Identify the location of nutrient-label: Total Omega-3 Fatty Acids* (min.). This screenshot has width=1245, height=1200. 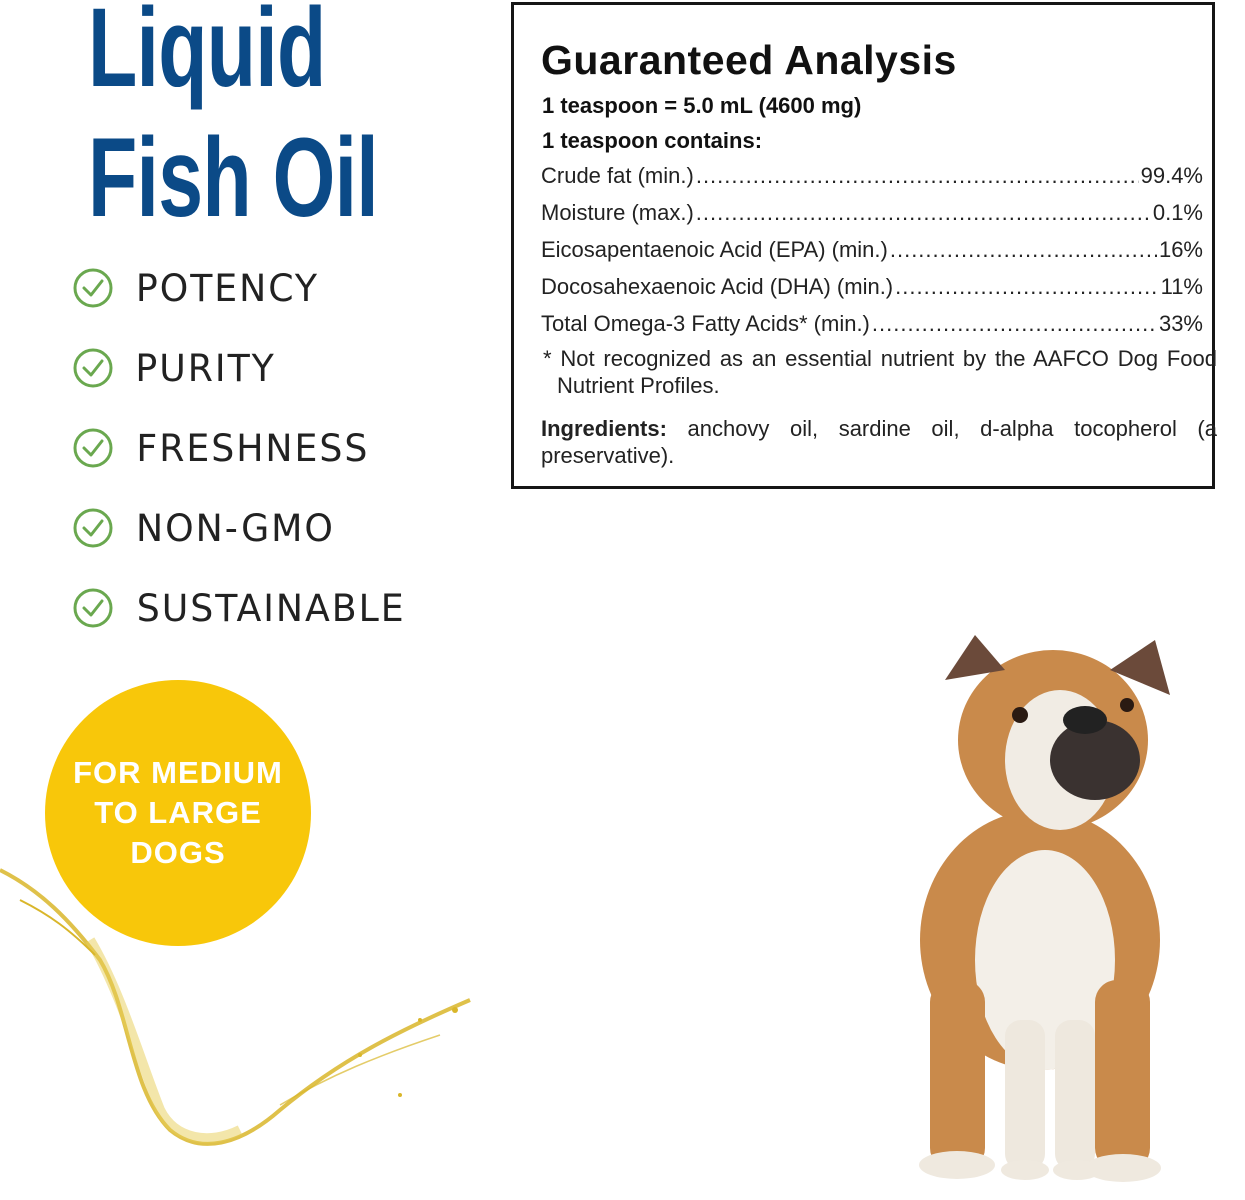
(705, 323).